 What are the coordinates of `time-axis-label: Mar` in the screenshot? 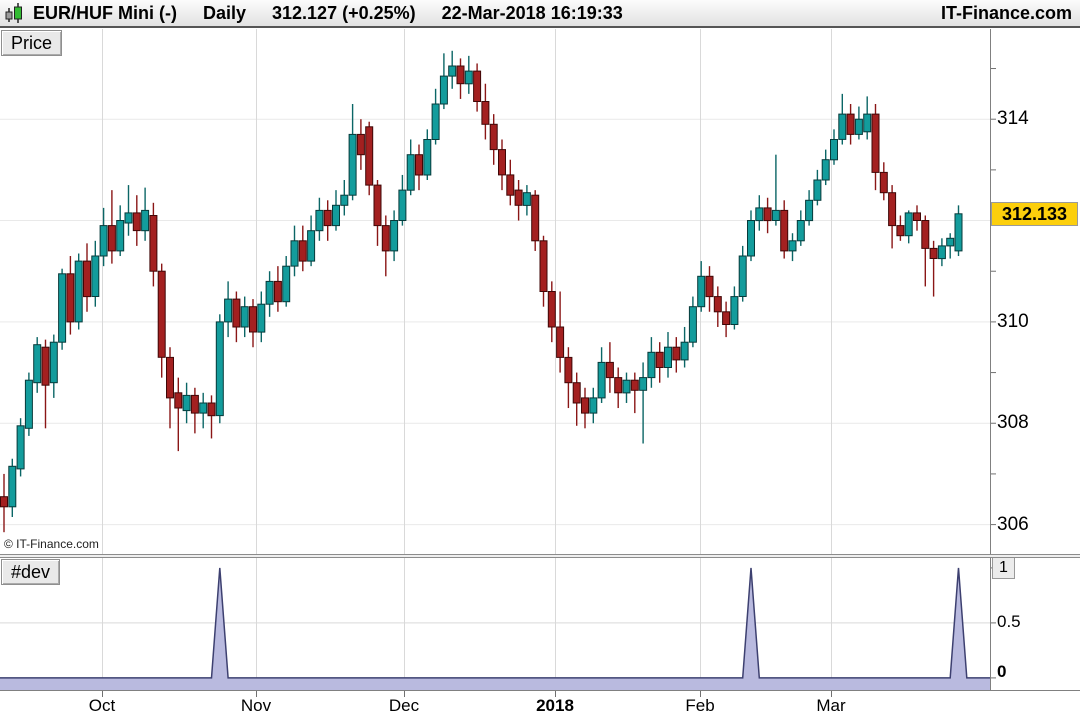 It's located at (831, 705).